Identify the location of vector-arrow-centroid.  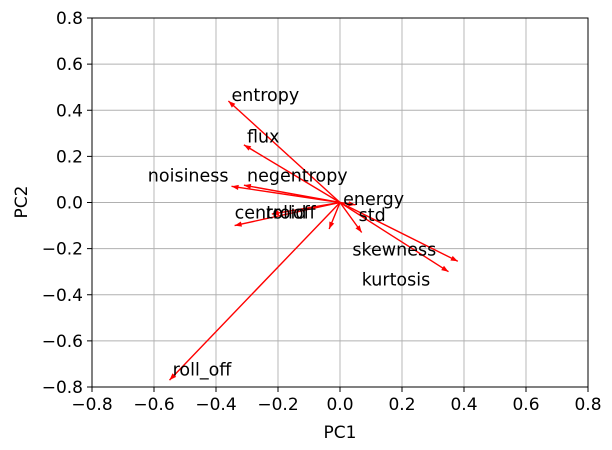
(287, 214).